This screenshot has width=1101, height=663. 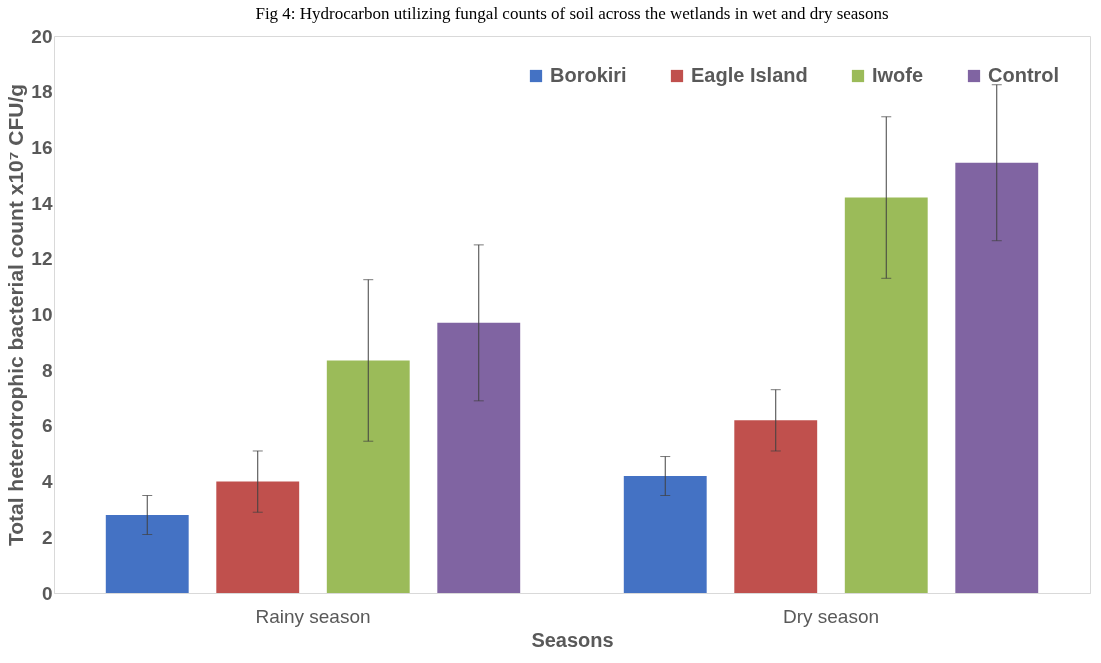 What do you see at coordinates (42, 203) in the screenshot?
I see `y-tick-label: 14` at bounding box center [42, 203].